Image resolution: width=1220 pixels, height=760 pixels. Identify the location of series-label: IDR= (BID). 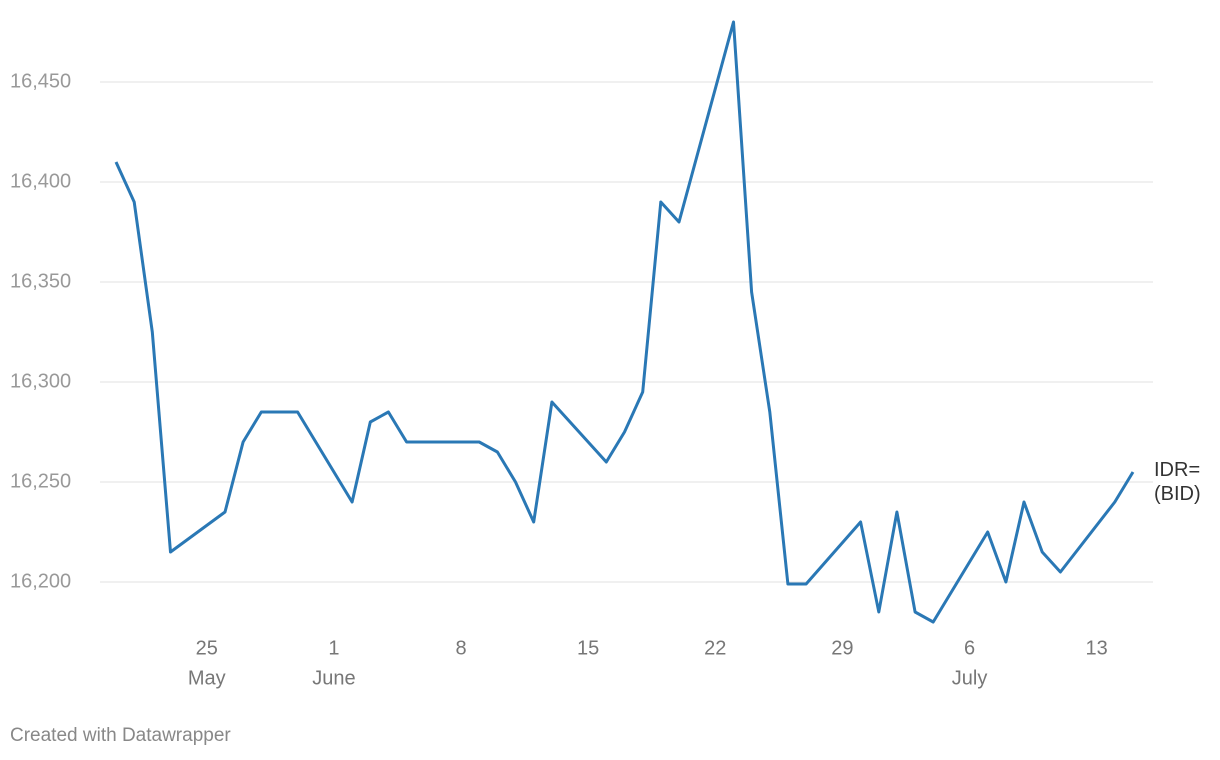
(1177, 482).